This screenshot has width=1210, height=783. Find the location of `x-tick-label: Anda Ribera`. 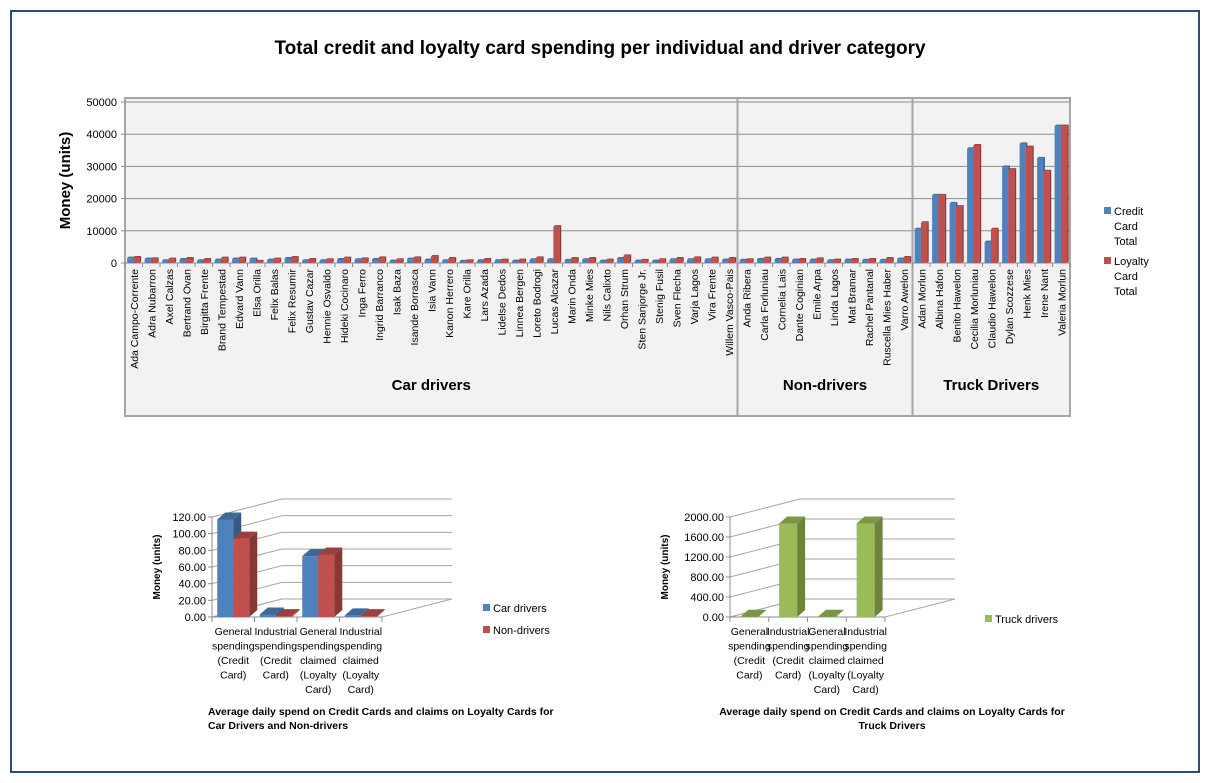

x-tick-label: Anda Ribera is located at coordinates (747, 298).